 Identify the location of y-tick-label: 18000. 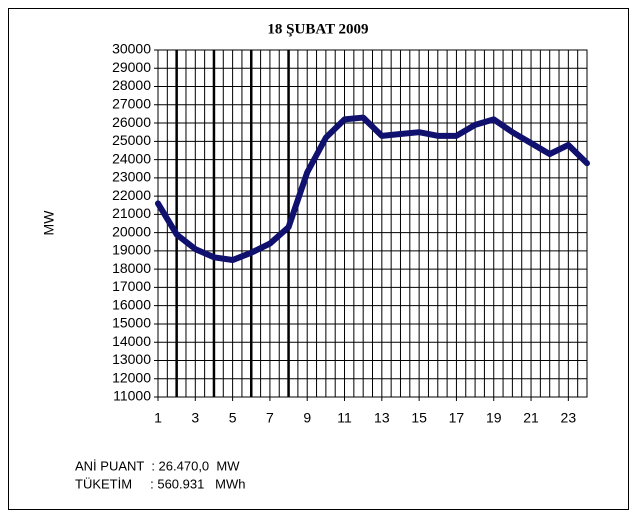
(131, 268).